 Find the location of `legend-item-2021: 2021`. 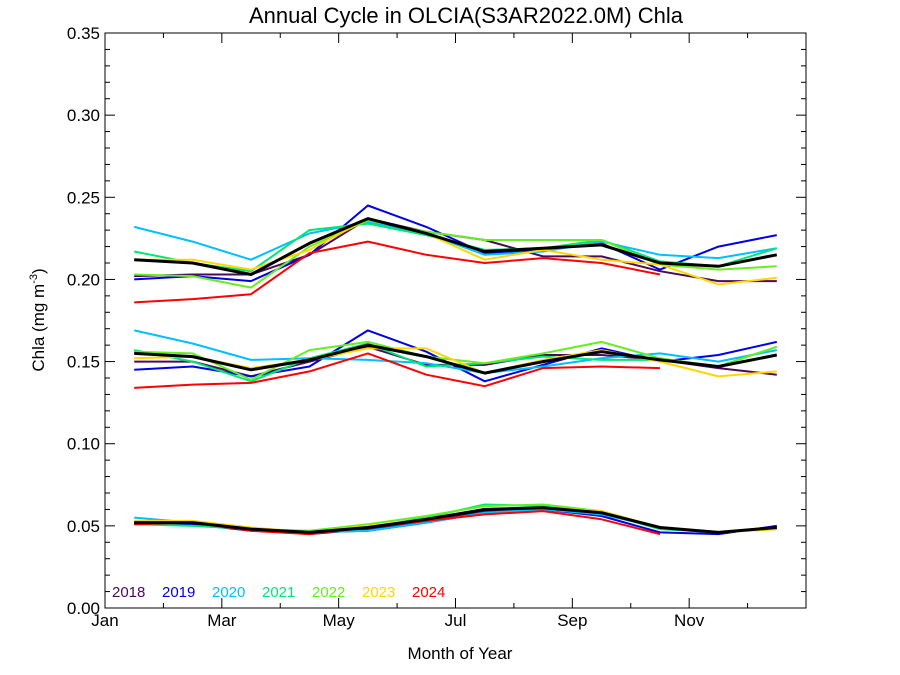

legend-item-2021: 2021 is located at coordinates (278, 592).